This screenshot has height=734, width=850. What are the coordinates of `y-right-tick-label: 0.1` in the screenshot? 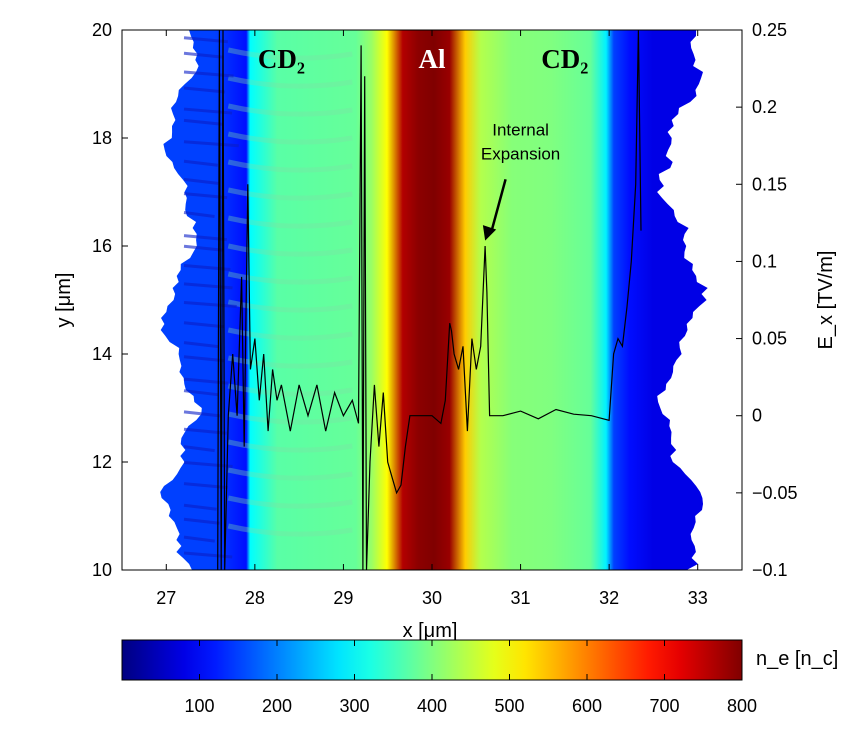 It's located at (764, 261).